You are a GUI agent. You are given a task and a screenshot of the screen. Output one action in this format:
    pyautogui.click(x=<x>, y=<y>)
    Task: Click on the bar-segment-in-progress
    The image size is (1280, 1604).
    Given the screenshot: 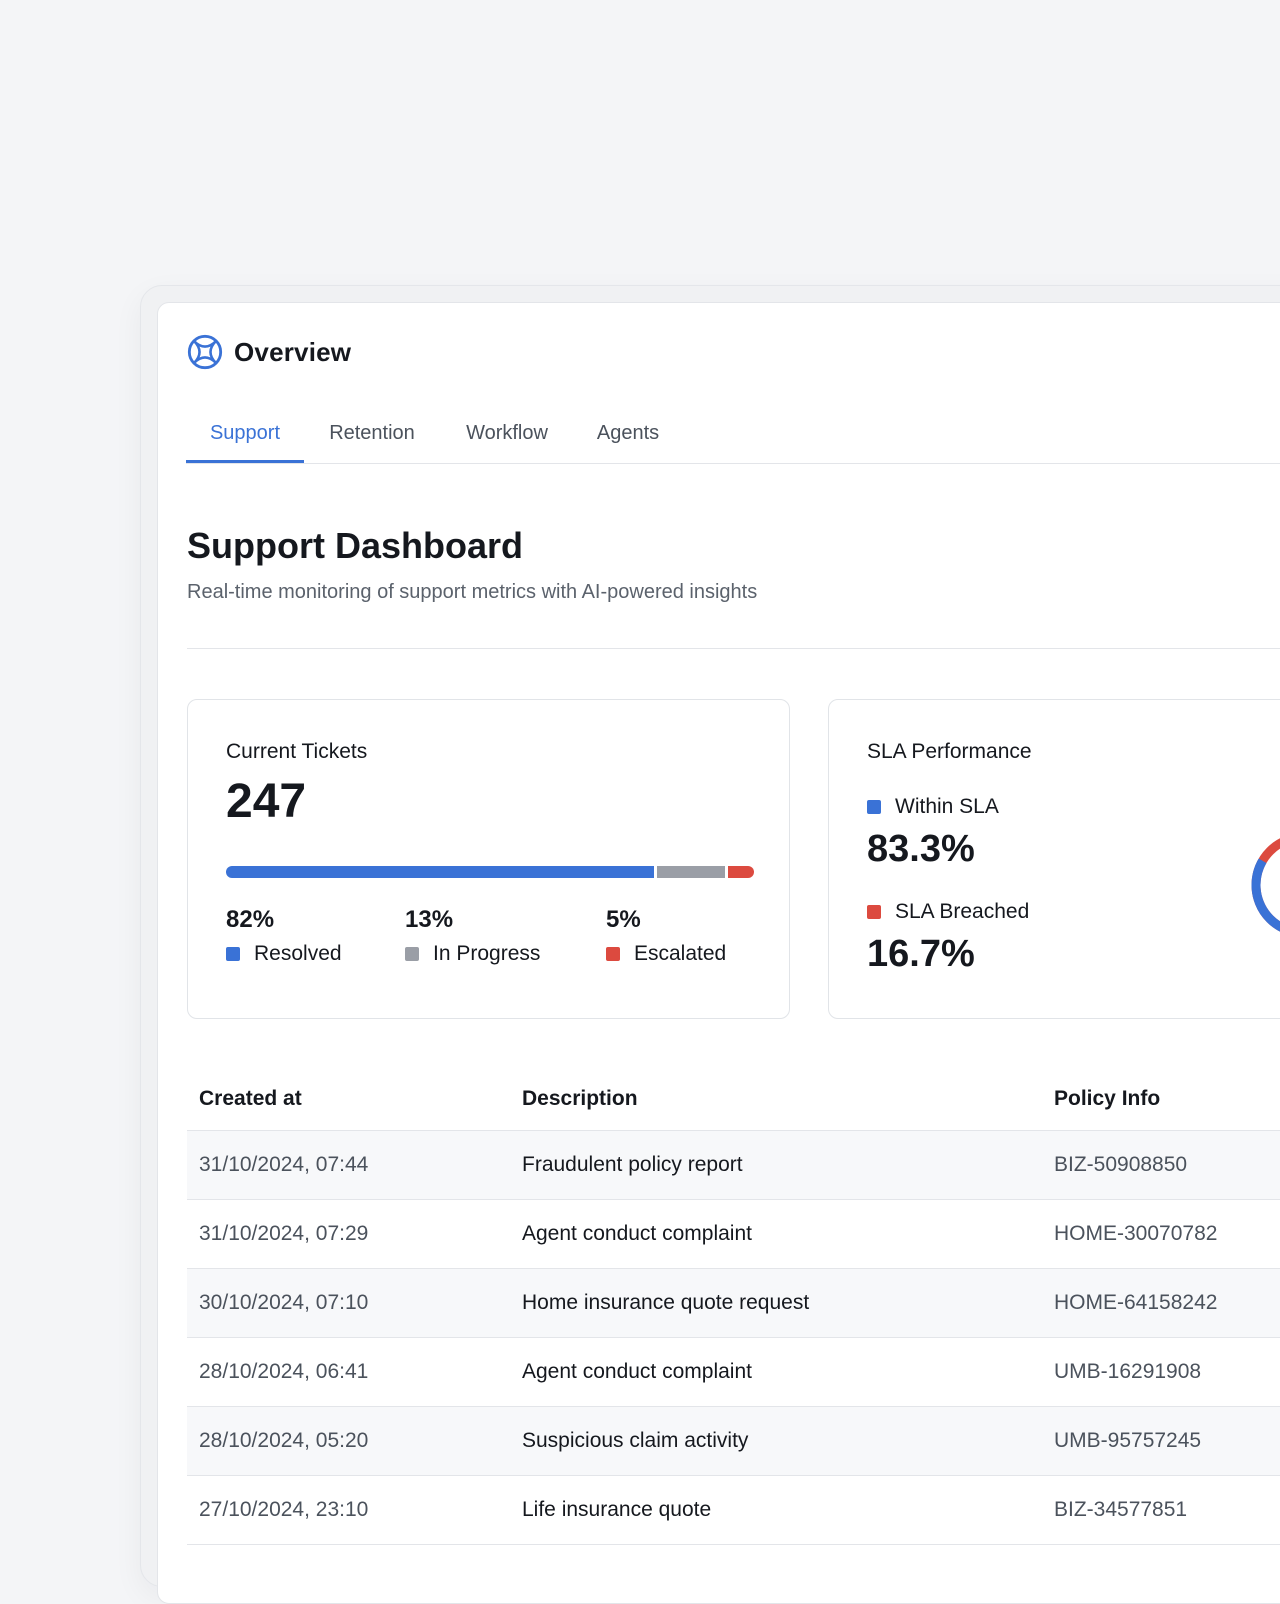 What is the action you would take?
    pyautogui.click(x=691, y=872)
    